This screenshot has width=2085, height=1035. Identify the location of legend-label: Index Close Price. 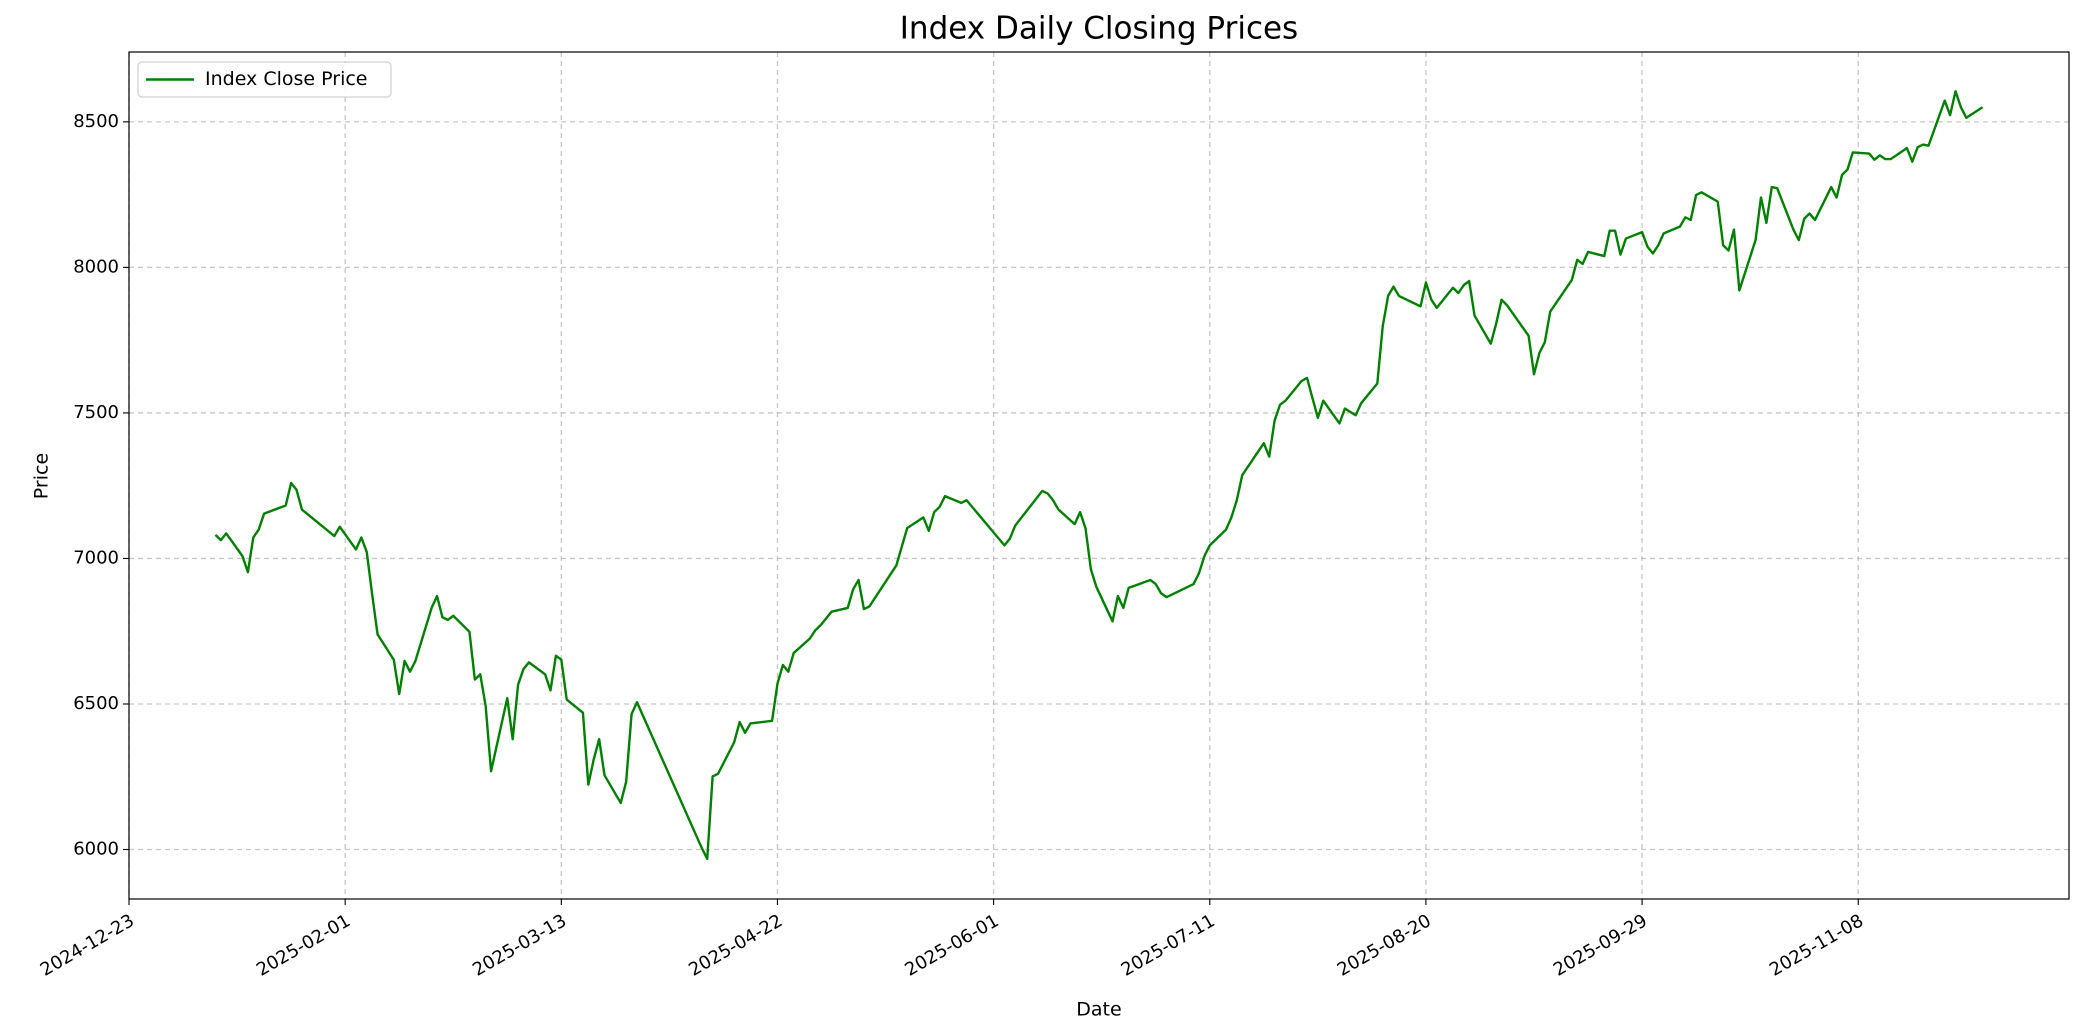
(286, 79).